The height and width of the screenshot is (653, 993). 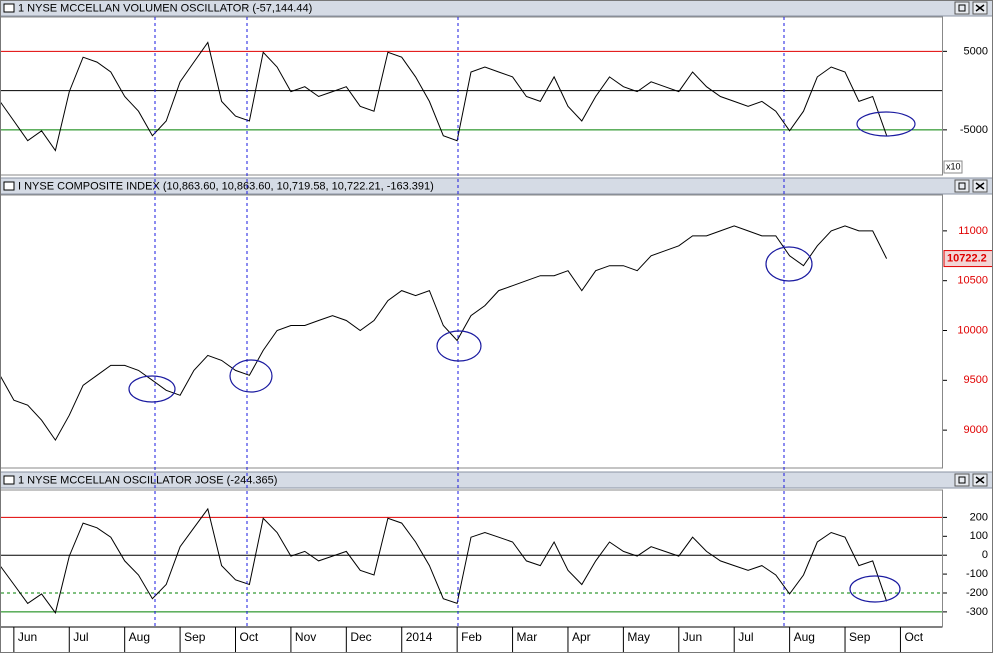 I want to click on multiplier-box, so click(x=953, y=167).